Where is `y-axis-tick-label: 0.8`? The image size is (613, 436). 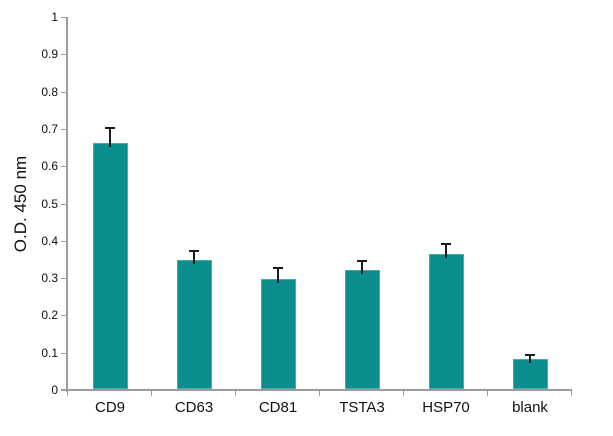
y-axis-tick-label: 0.8 is located at coordinates (49, 92).